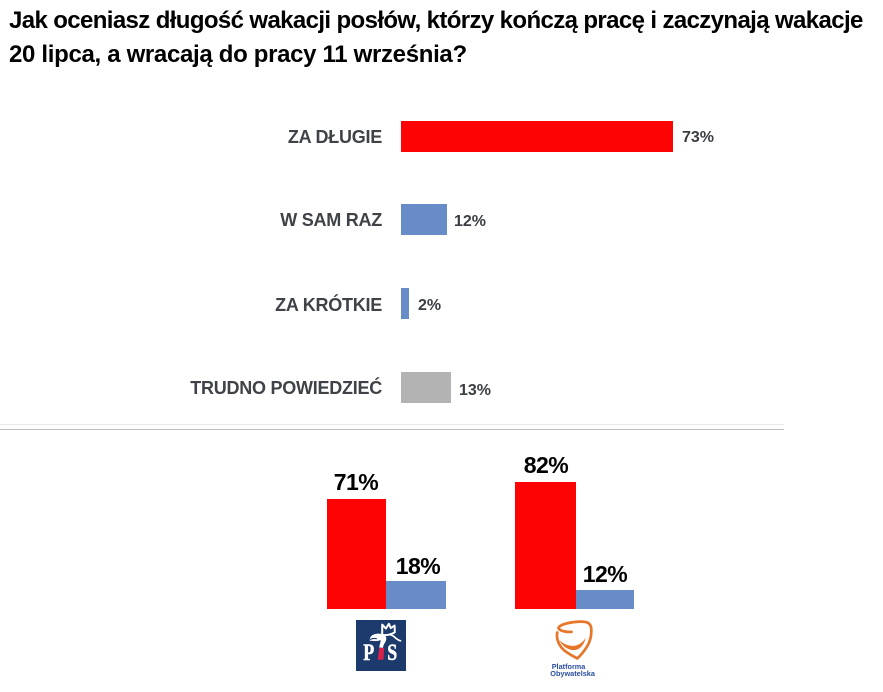 The height and width of the screenshot is (692, 883). What do you see at coordinates (573, 673) in the screenshot?
I see `svg-text: Obywatelska` at bounding box center [573, 673].